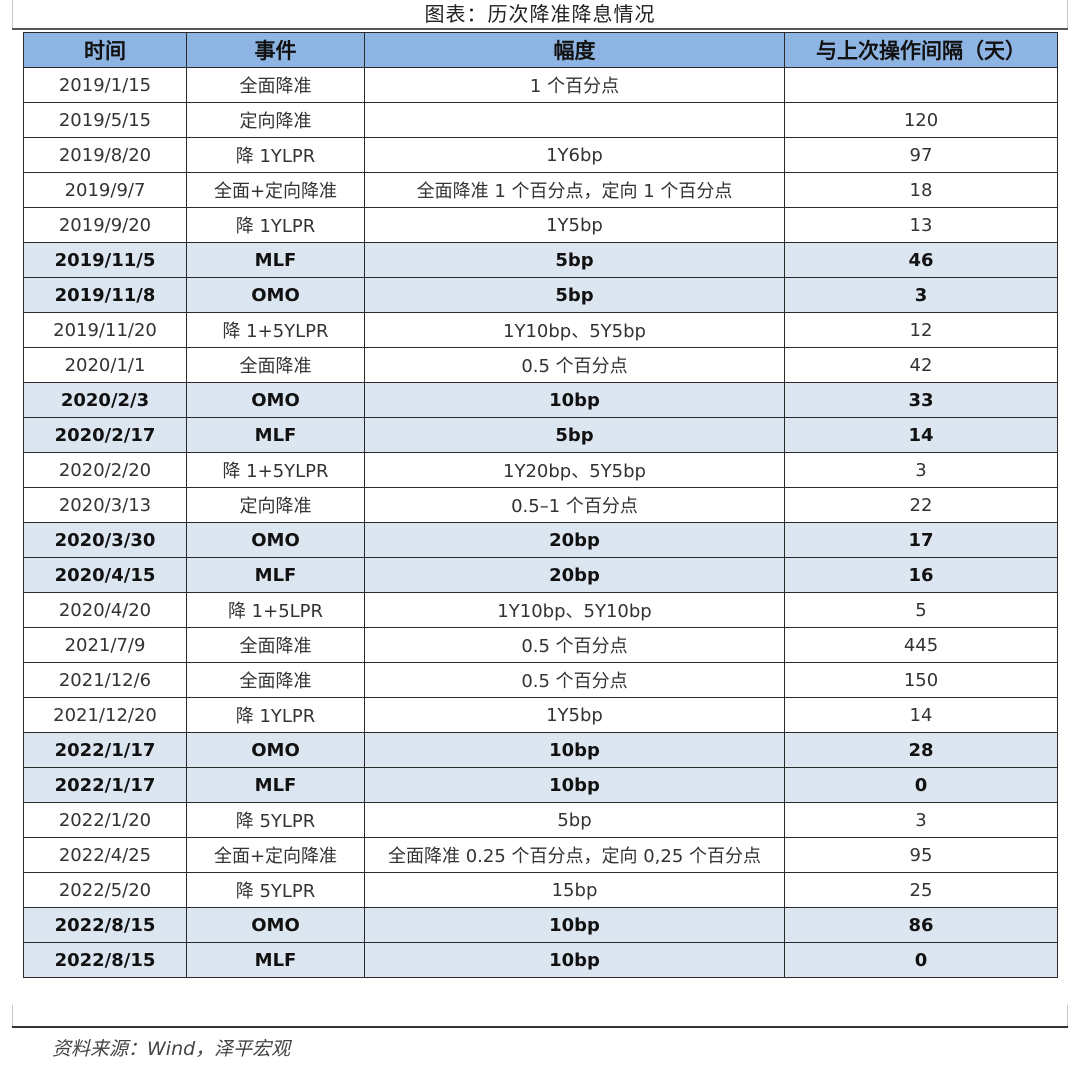 The height and width of the screenshot is (1066, 1080). Describe the element at coordinates (105, 925) in the screenshot. I see `cell-date: 2022/8/15` at that location.